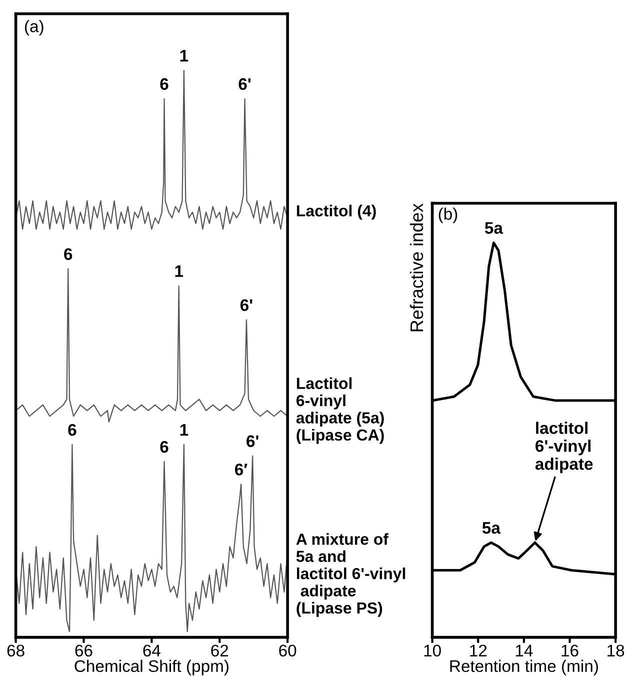 The width and height of the screenshot is (632, 689). Describe the element at coordinates (287, 650) in the screenshot. I see `x-tick-label: 60` at that location.